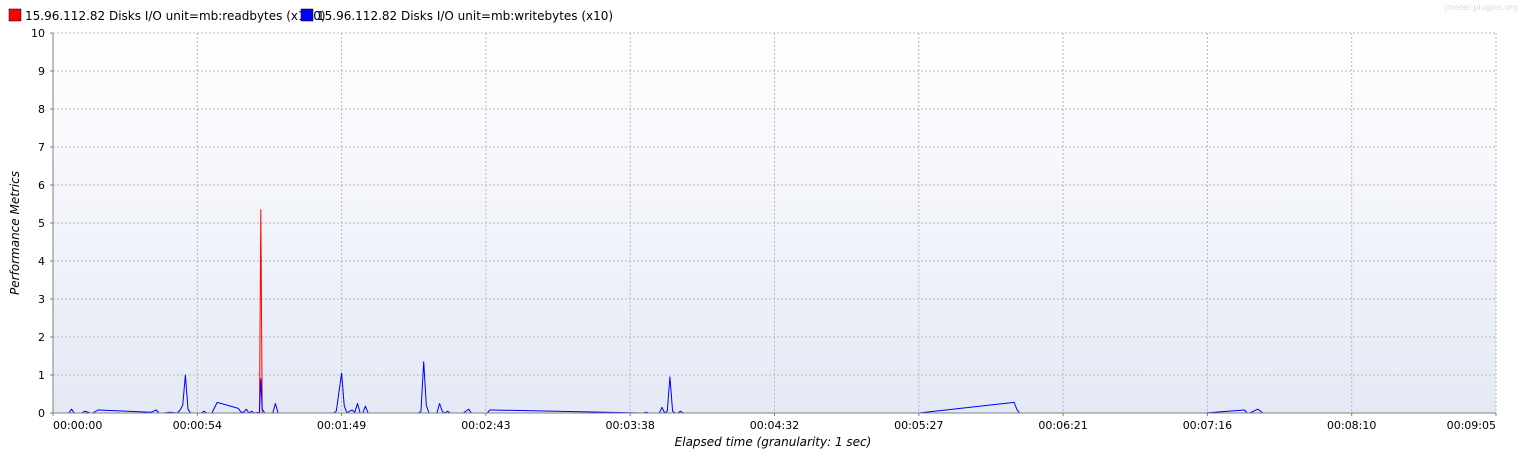 The image size is (1524, 458). What do you see at coordinates (38, 33) in the screenshot?
I see `y-tick-label: 10` at bounding box center [38, 33].